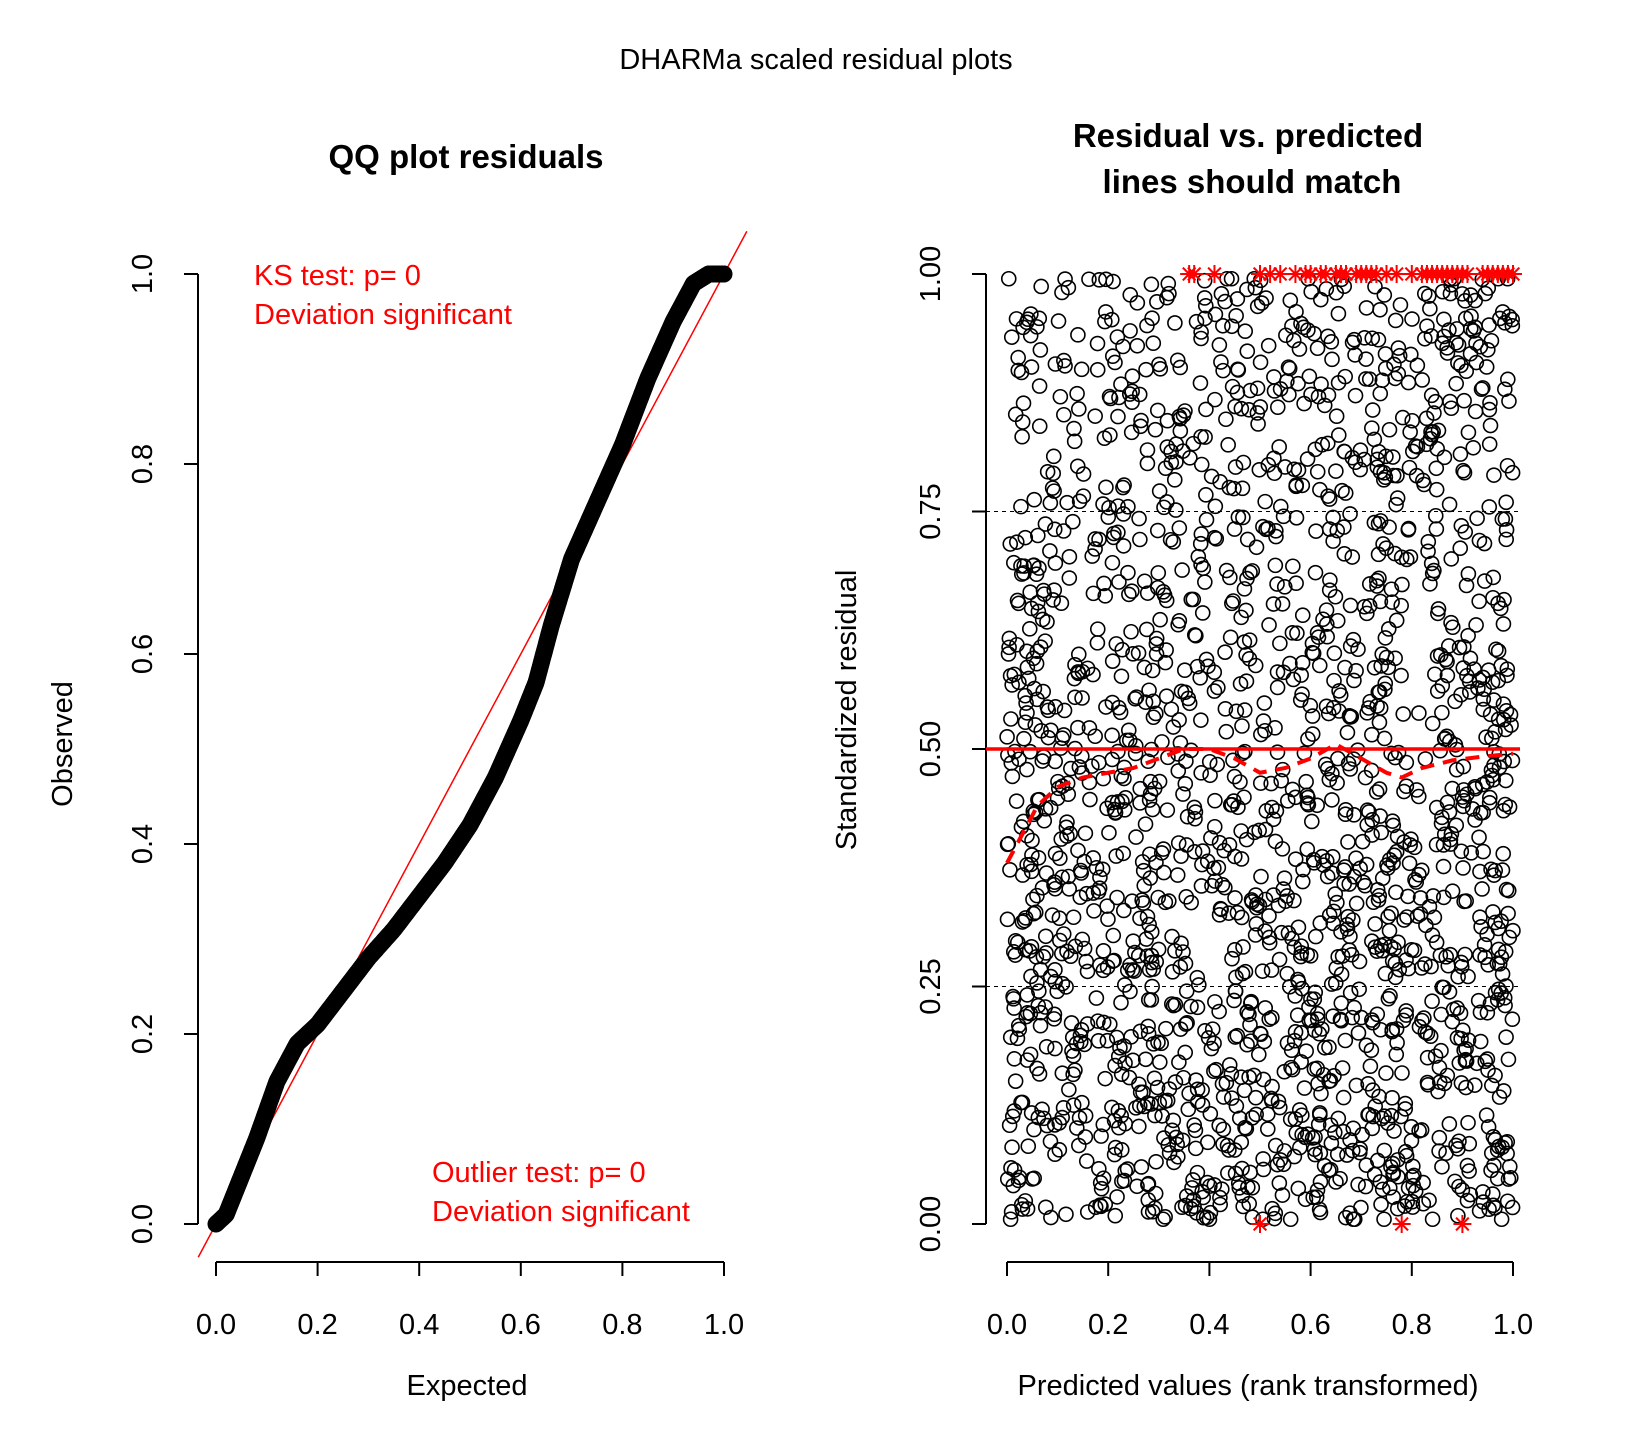 This screenshot has height=1440, width=1632. What do you see at coordinates (1253, 749) in the screenshot?
I see `rp-grid-lines` at bounding box center [1253, 749].